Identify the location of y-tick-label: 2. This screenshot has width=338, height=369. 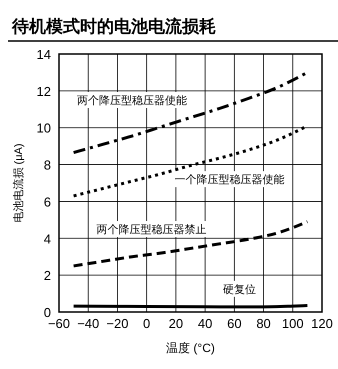
(47, 276).